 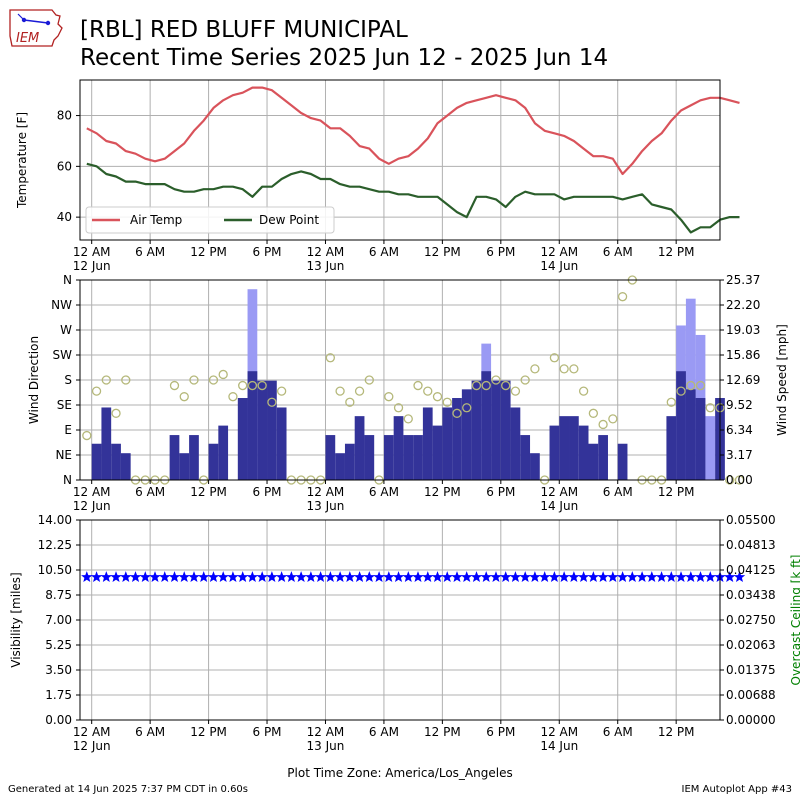 What do you see at coordinates (67, 280) in the screenshot?
I see `y-tick-label: N` at bounding box center [67, 280].